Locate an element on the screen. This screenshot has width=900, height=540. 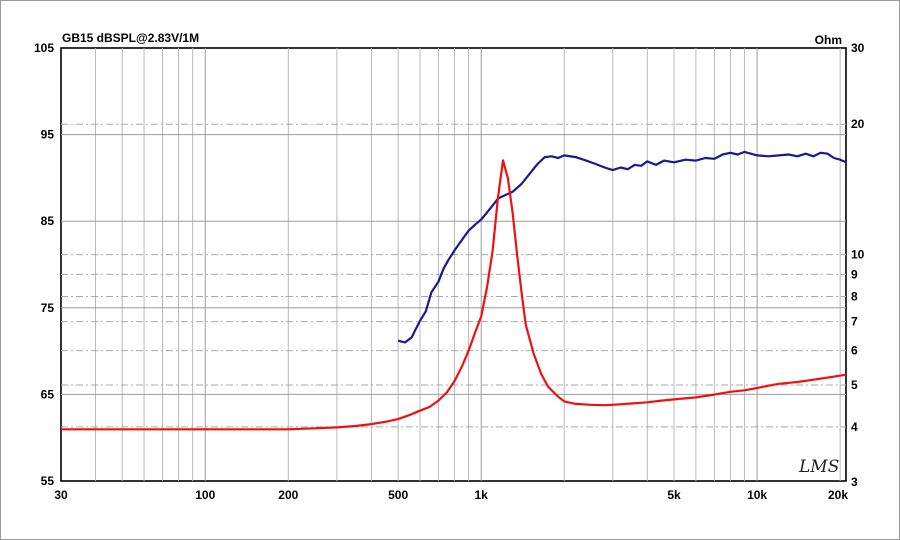
y-tick-label: 55 is located at coordinates (48, 481).